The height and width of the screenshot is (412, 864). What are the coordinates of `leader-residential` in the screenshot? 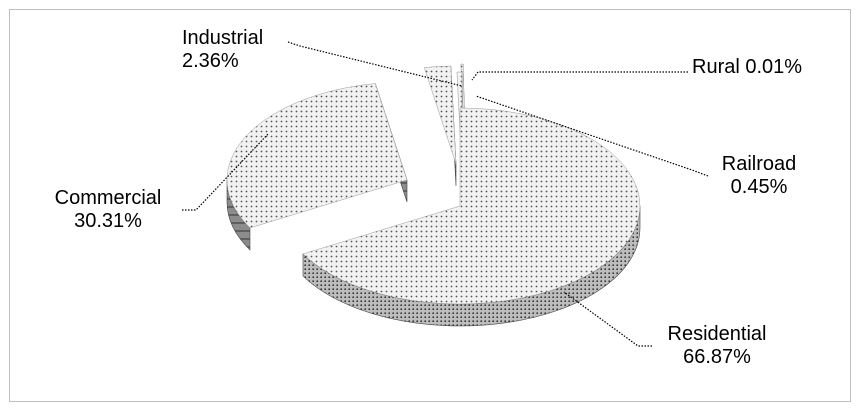 It's located at (607, 319).